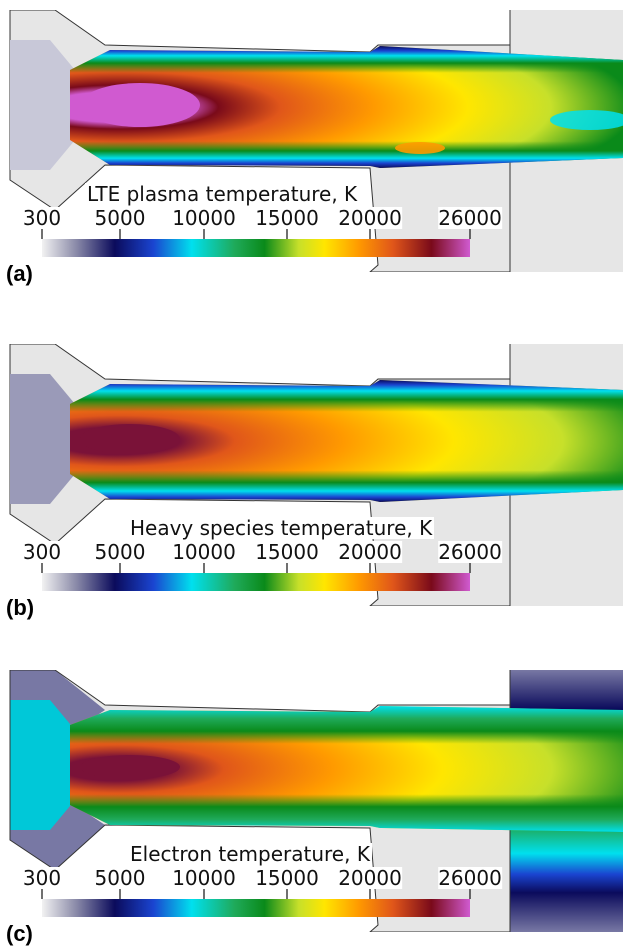 The height and width of the screenshot is (950, 623). What do you see at coordinates (250, 854) in the screenshot?
I see `colorbar-title: Electron temperature, K` at bounding box center [250, 854].